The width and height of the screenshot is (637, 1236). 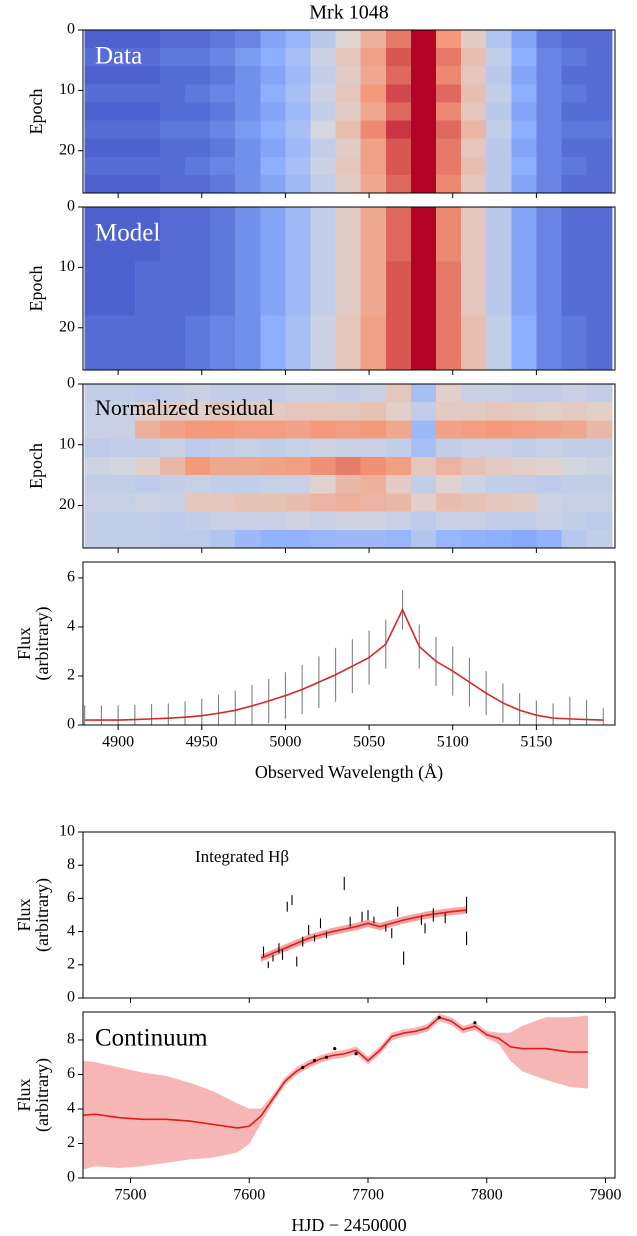 I want to click on y-axis-label: Flux, so click(x=24, y=1094).